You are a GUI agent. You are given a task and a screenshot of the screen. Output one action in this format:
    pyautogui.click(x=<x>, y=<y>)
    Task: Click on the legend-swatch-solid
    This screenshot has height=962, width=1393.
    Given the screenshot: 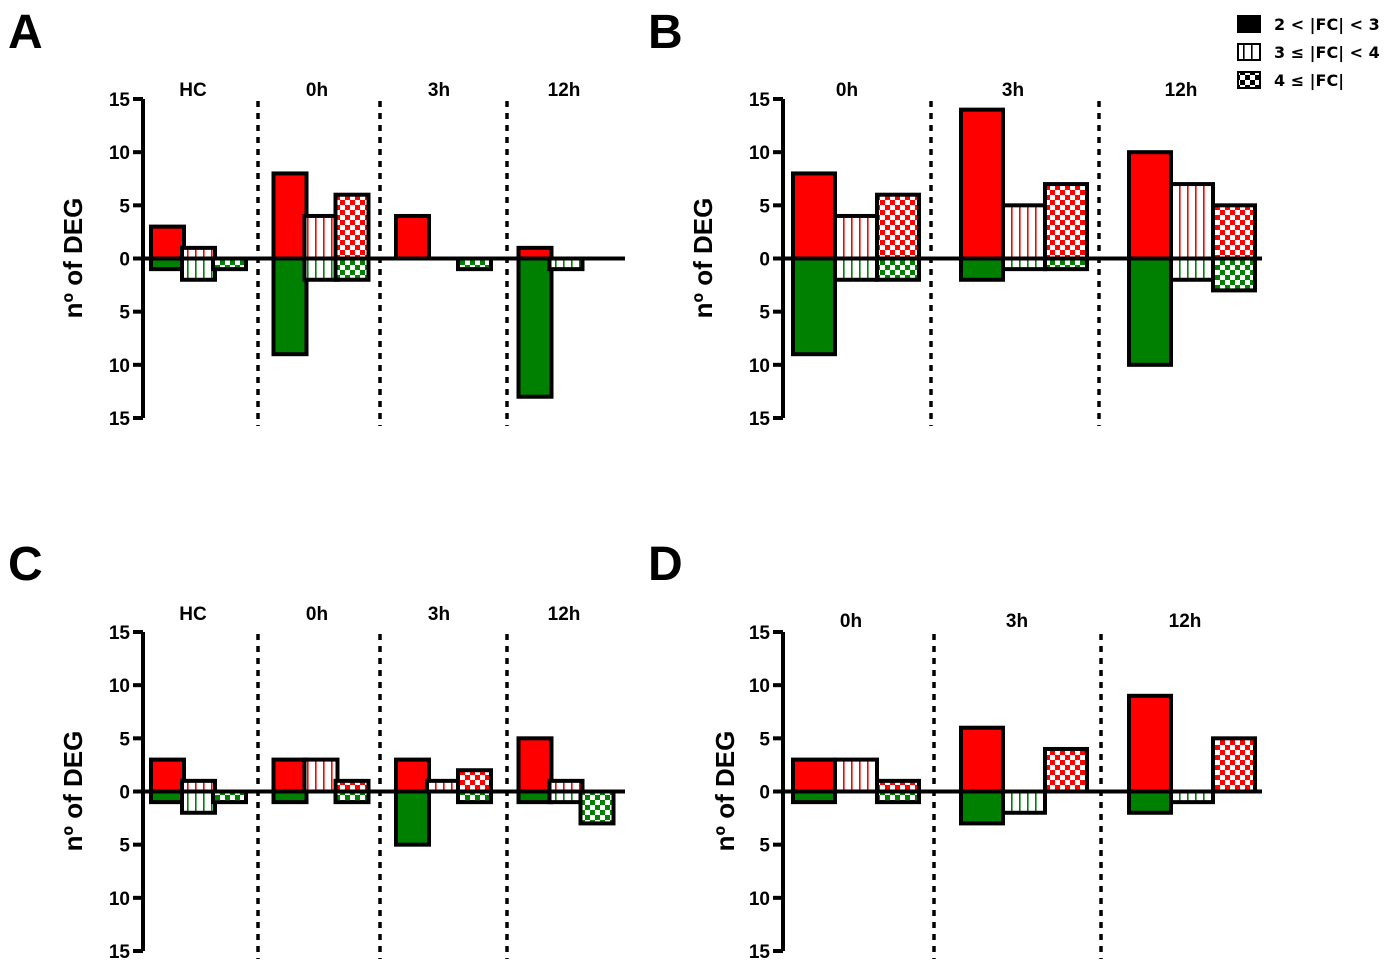 What is the action you would take?
    pyautogui.click(x=1249, y=24)
    